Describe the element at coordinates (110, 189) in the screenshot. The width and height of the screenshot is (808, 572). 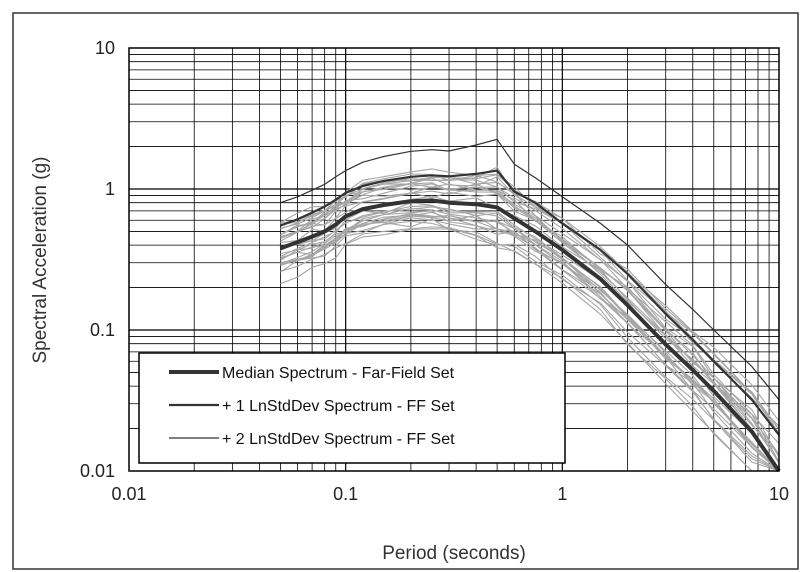
I see `y-tick-label: 1` at that location.